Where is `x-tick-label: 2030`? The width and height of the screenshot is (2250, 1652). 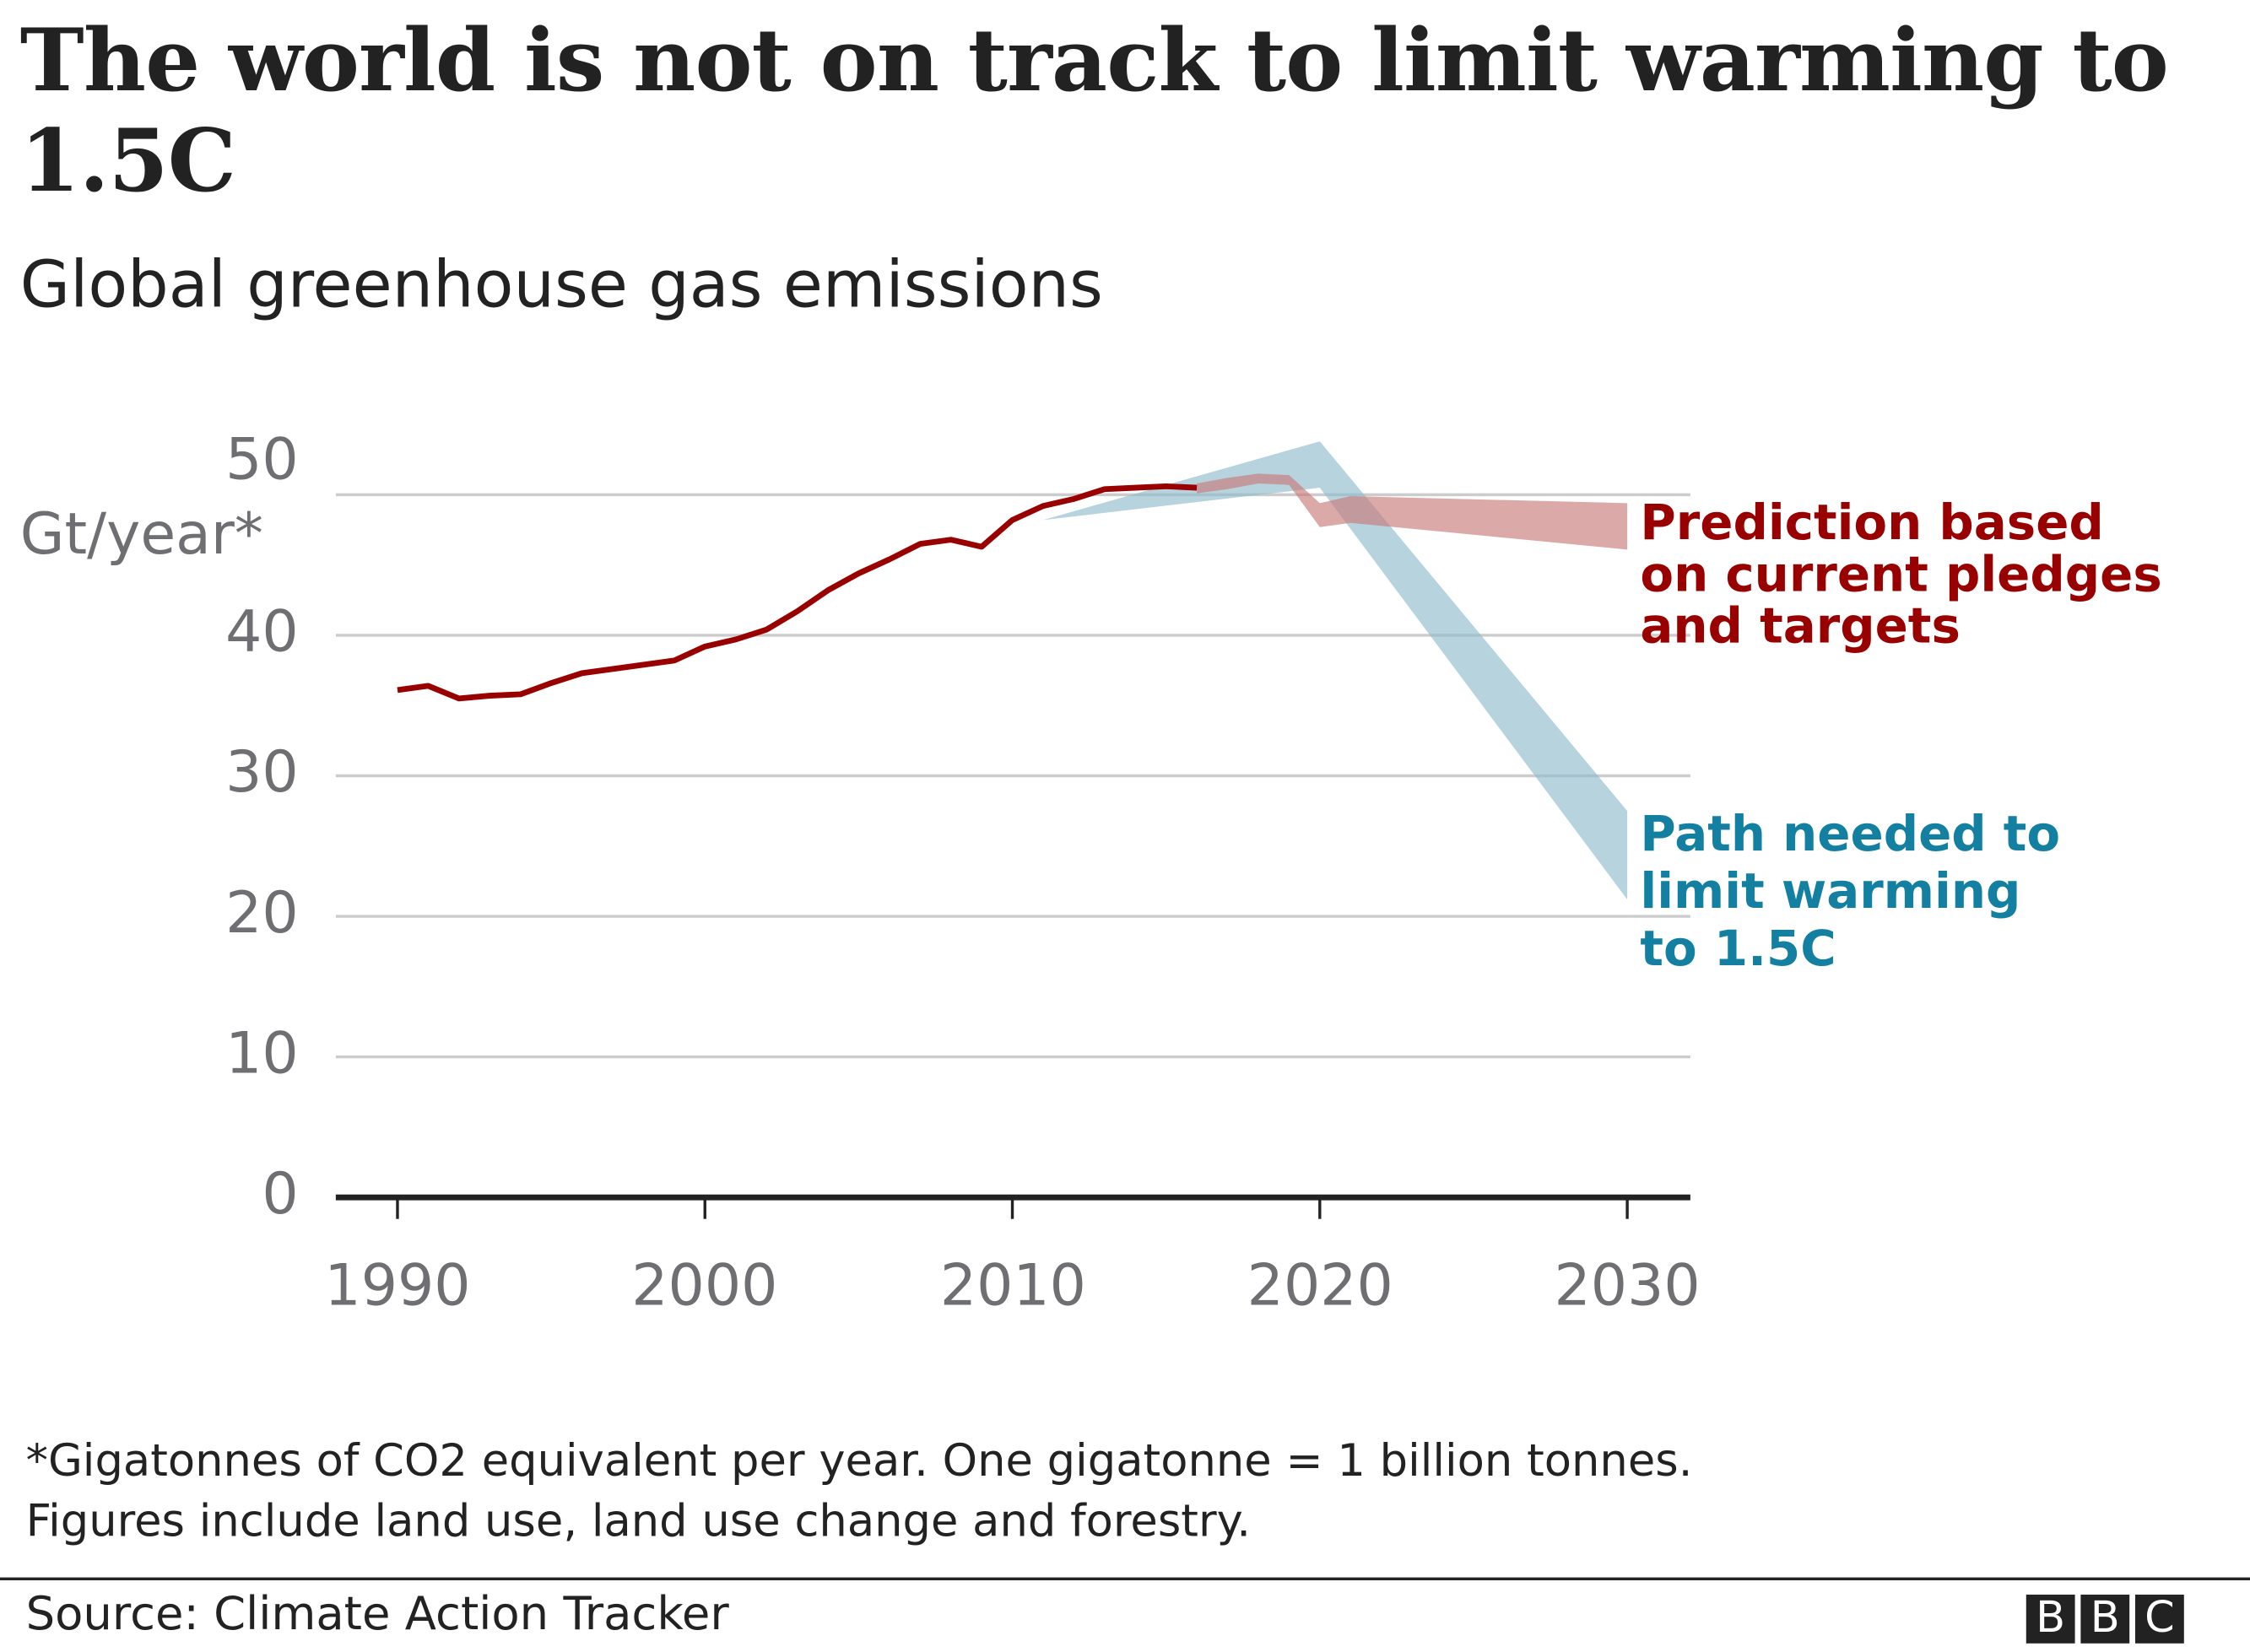 x-tick-label: 2030 is located at coordinates (1627, 1286).